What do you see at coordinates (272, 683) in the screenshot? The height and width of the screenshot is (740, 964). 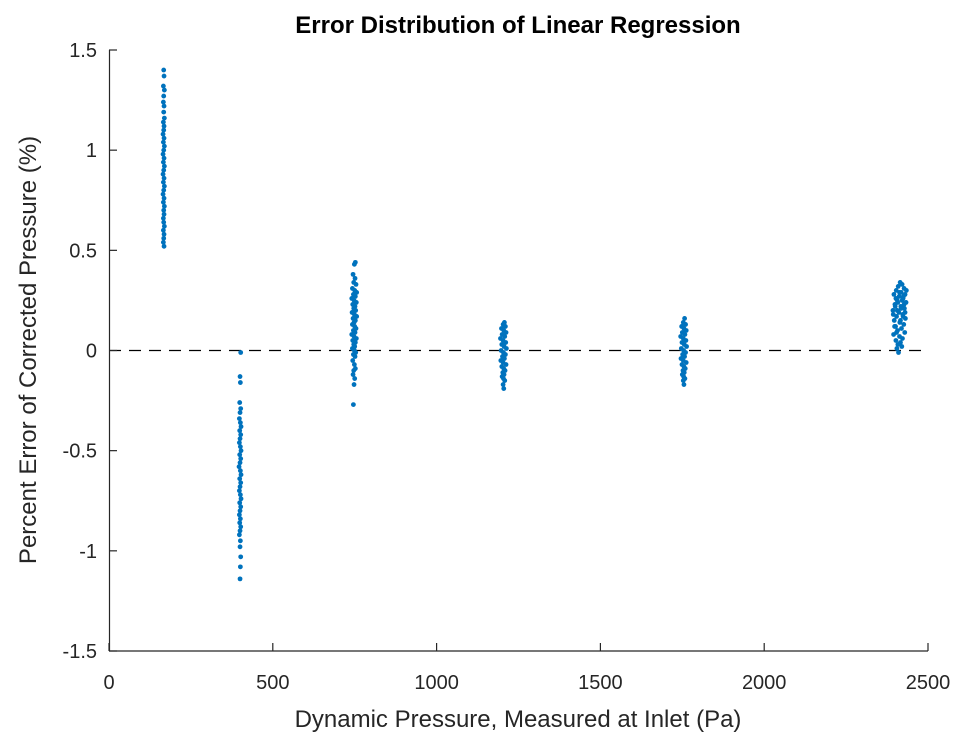 I see `x-tick-label: 500` at bounding box center [272, 683].